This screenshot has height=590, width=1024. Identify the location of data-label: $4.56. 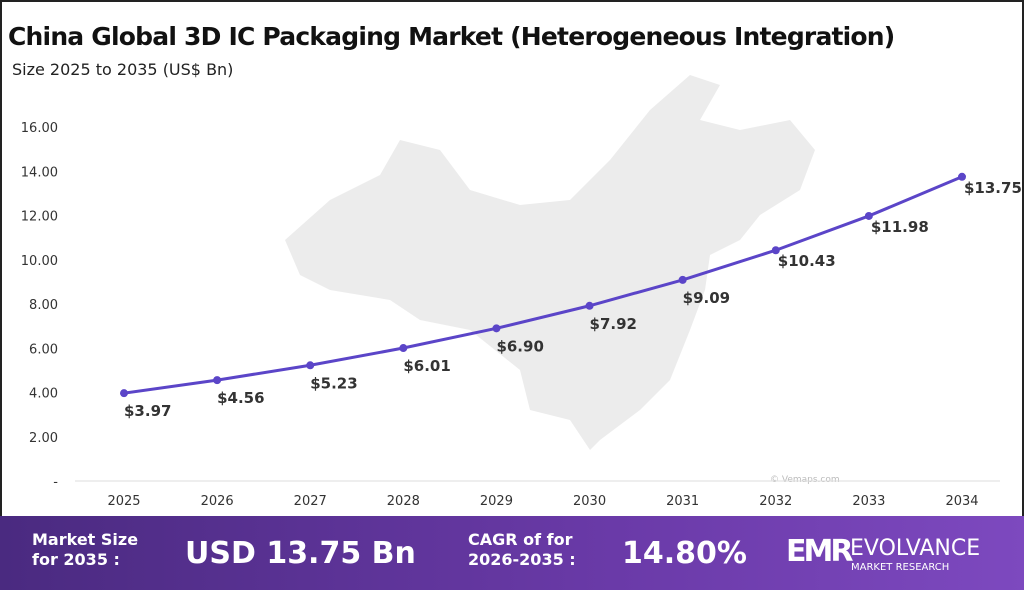
(240, 398).